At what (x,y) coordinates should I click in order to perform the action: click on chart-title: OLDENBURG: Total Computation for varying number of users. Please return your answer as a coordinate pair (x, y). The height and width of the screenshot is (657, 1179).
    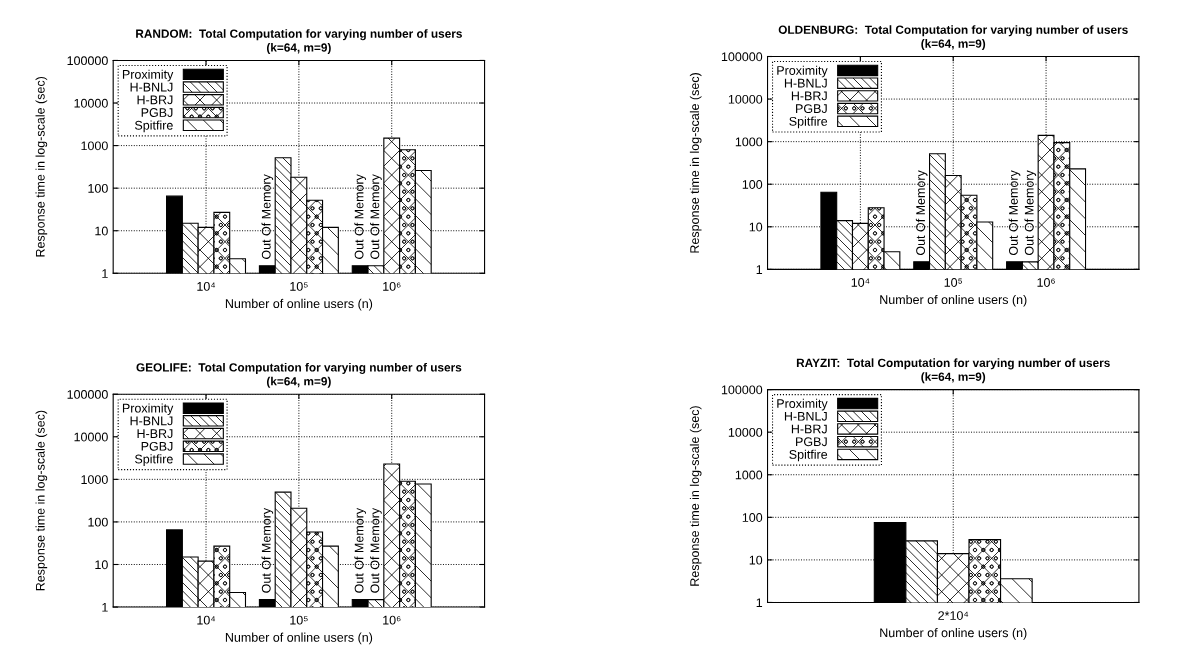
    Looking at the image, I should click on (953, 31).